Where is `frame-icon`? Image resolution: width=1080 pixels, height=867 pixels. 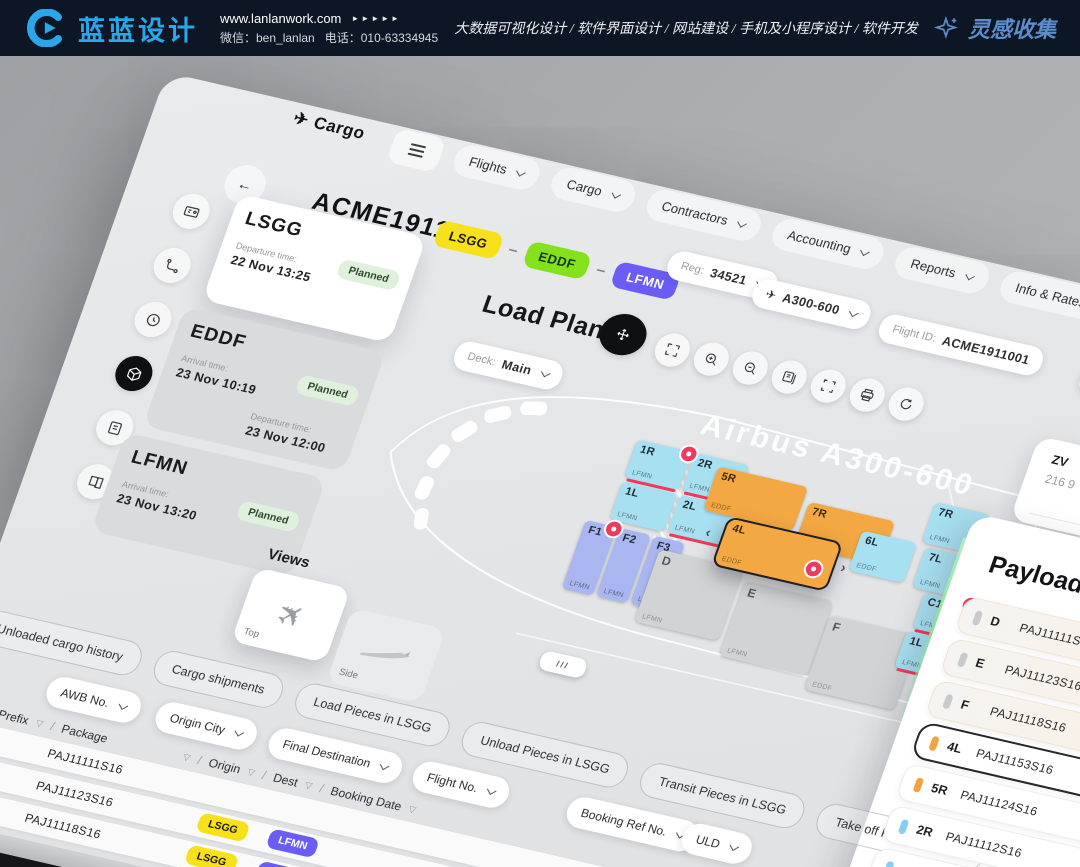 frame-icon is located at coordinates (828, 386).